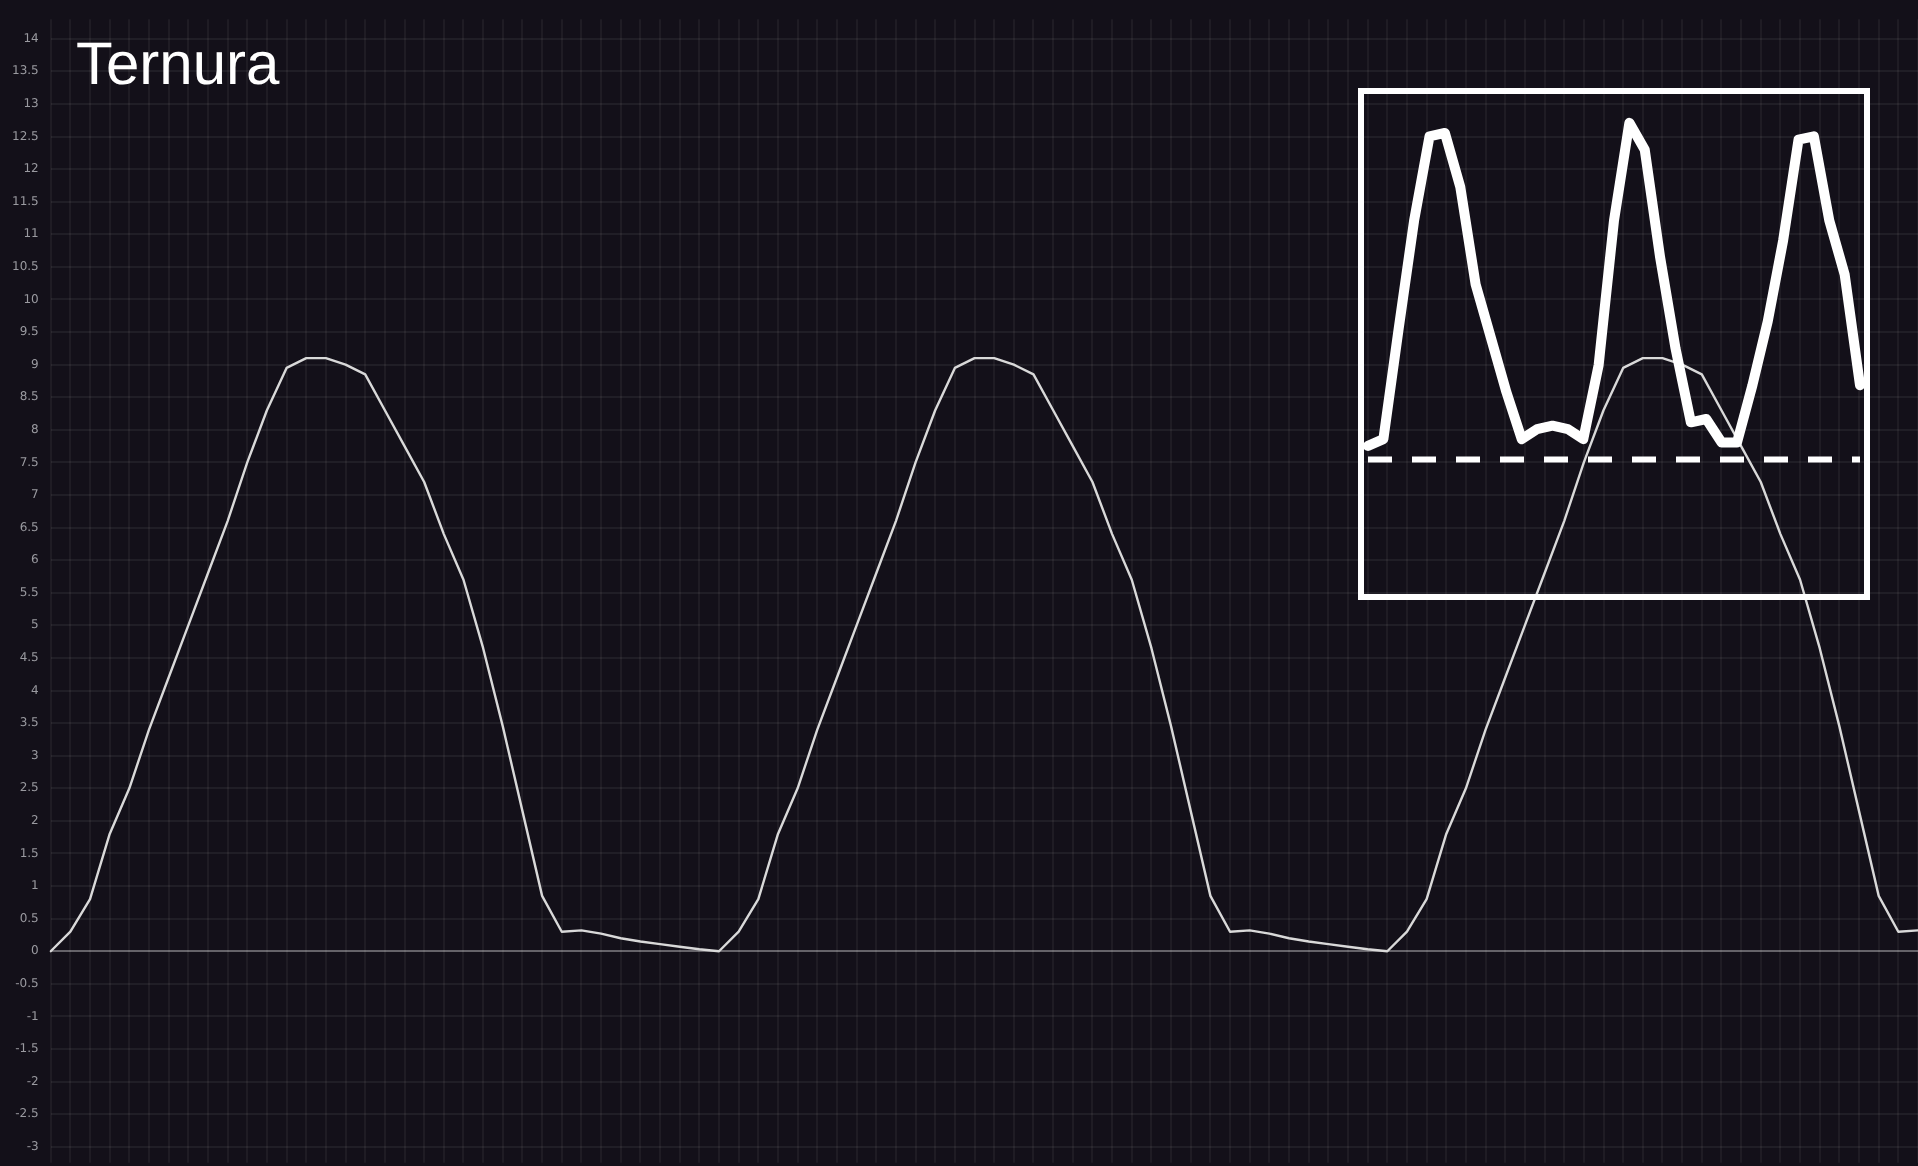 The height and width of the screenshot is (1166, 1918). Describe the element at coordinates (178, 66) in the screenshot. I see `chart-title: Ternura` at that location.